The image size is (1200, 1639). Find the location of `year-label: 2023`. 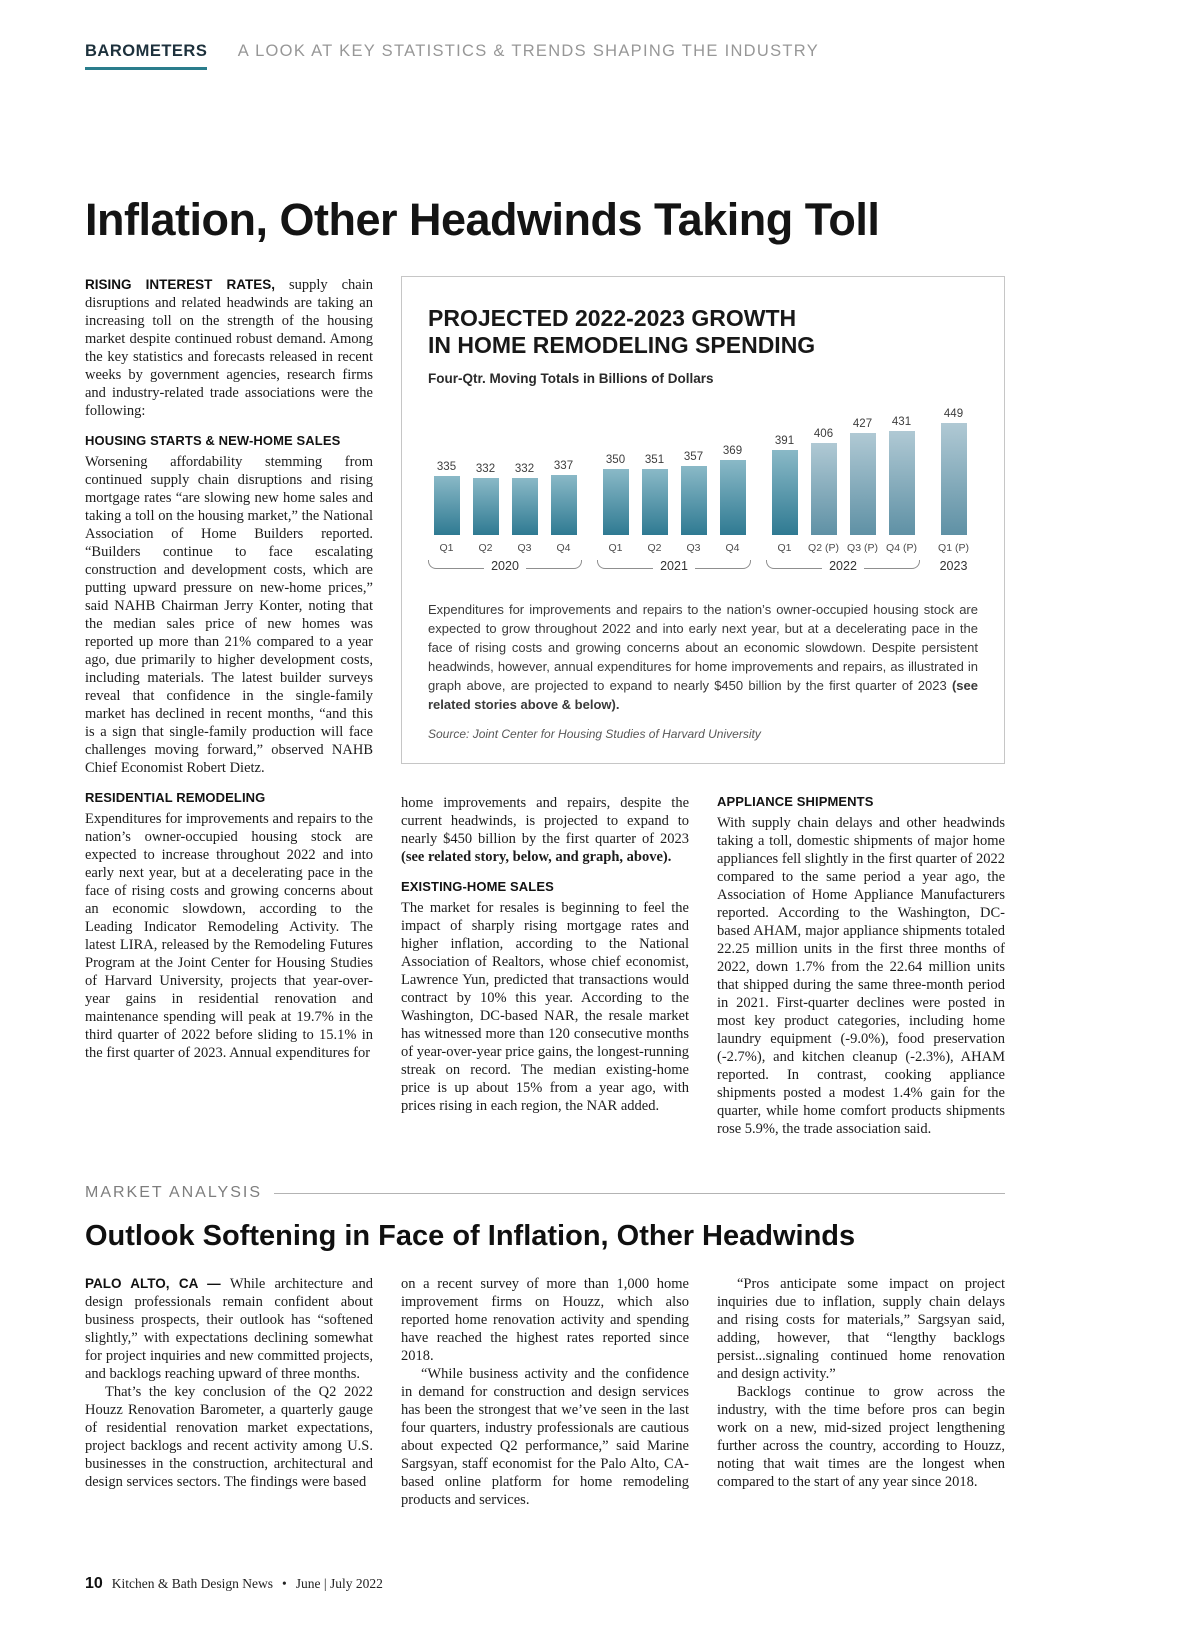

year-label: 2023 is located at coordinates (953, 566).